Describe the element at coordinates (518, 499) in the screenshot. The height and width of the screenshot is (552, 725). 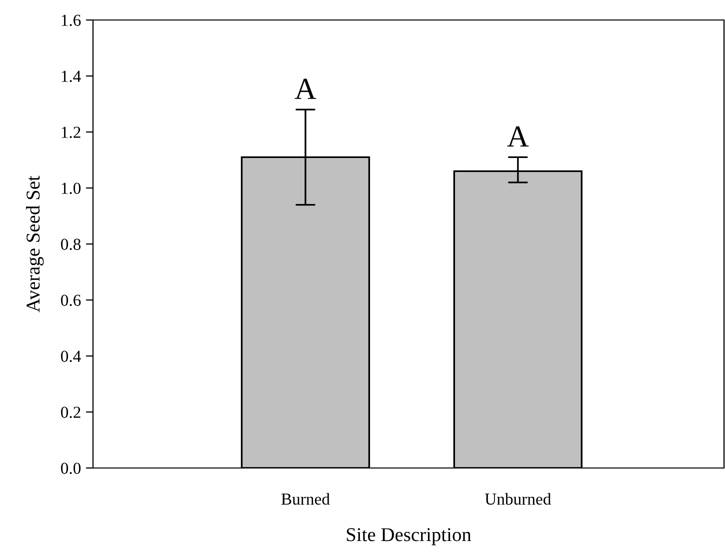
I see `x-tick-label: Unburned` at that location.